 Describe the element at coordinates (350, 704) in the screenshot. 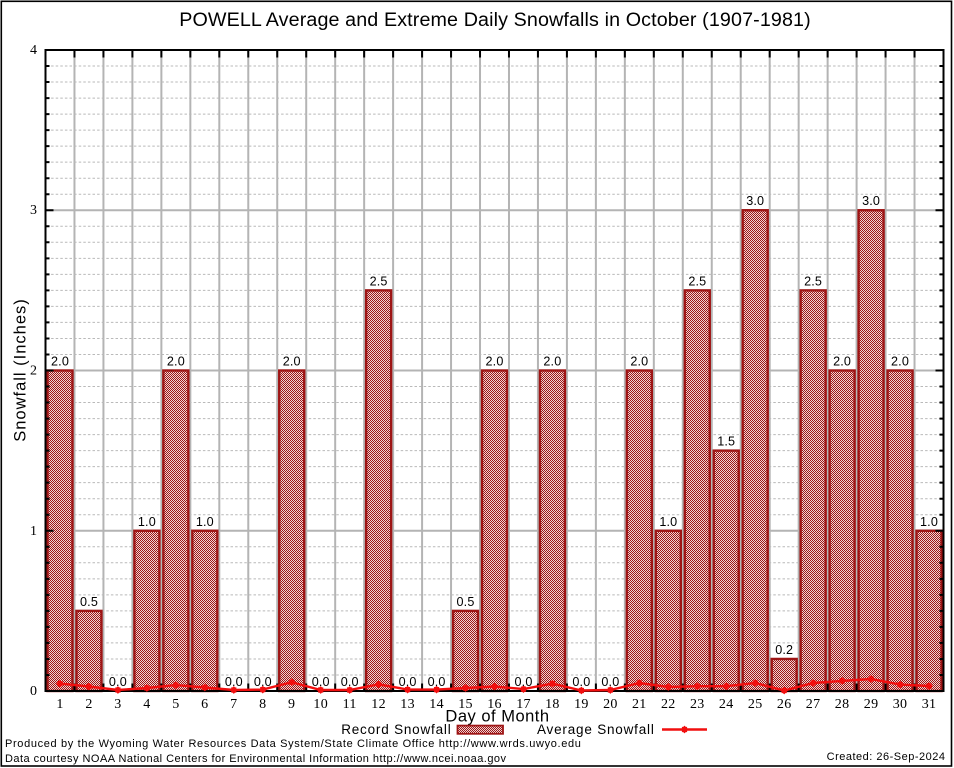

I see `svg-text: 11` at that location.